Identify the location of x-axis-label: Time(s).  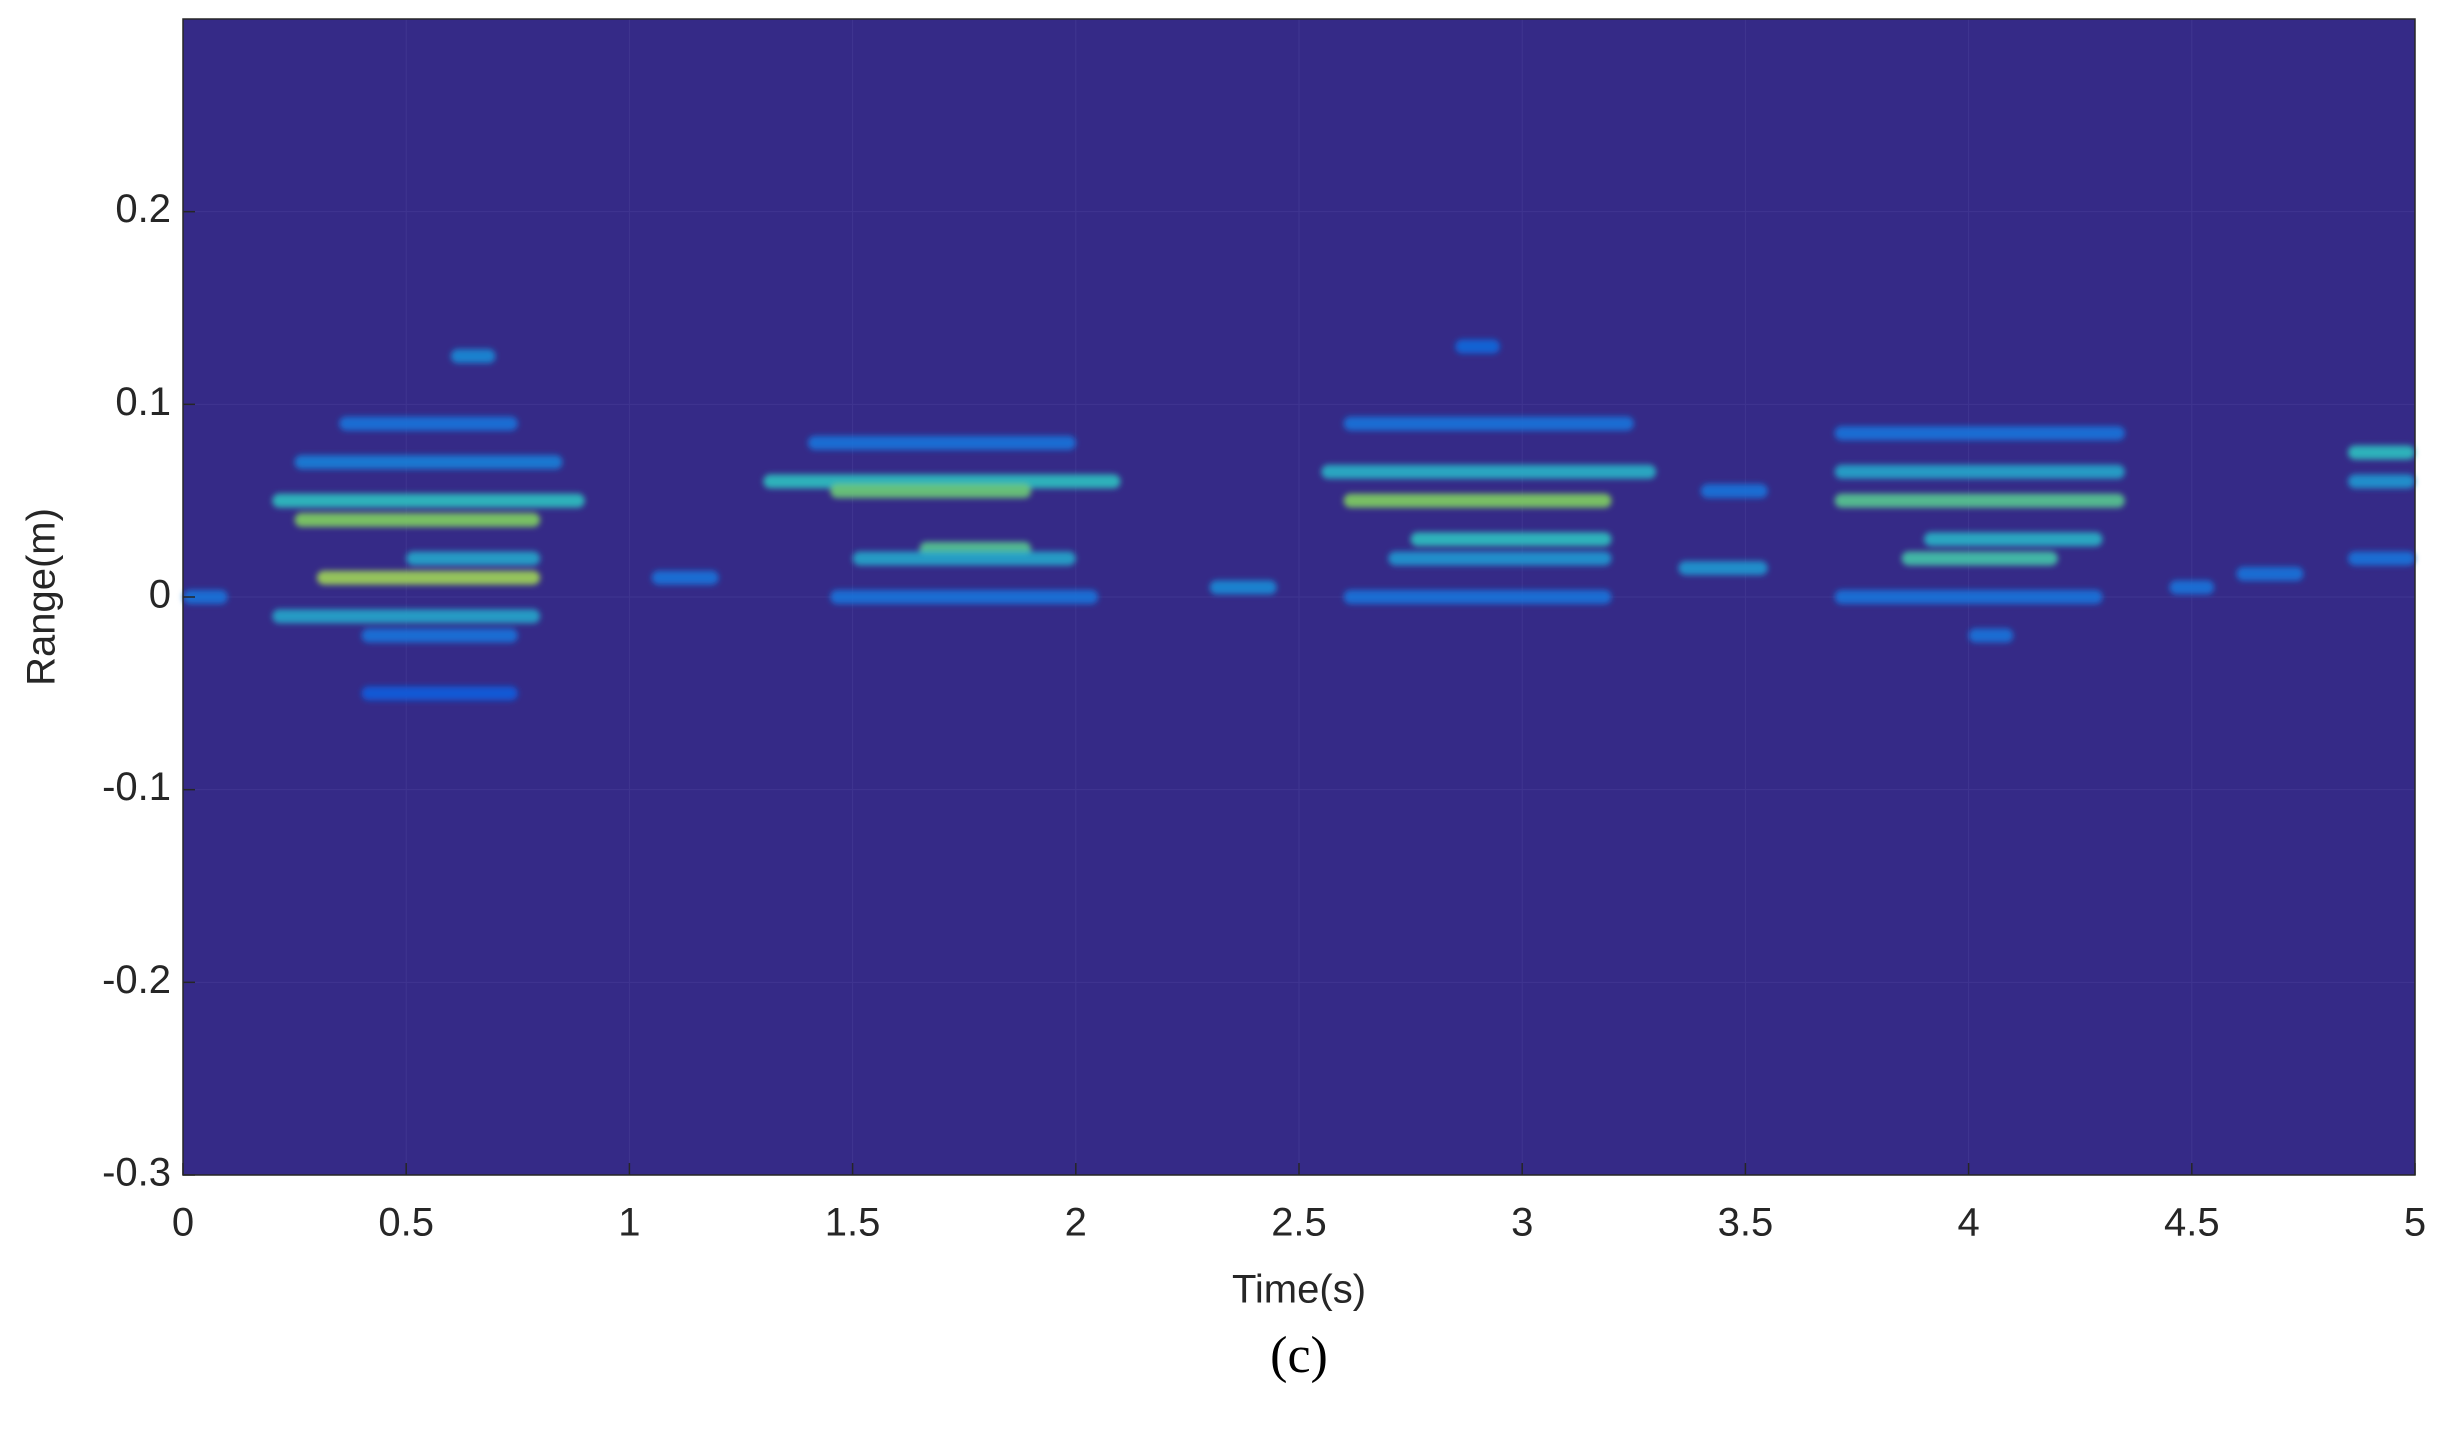
(1299, 1290).